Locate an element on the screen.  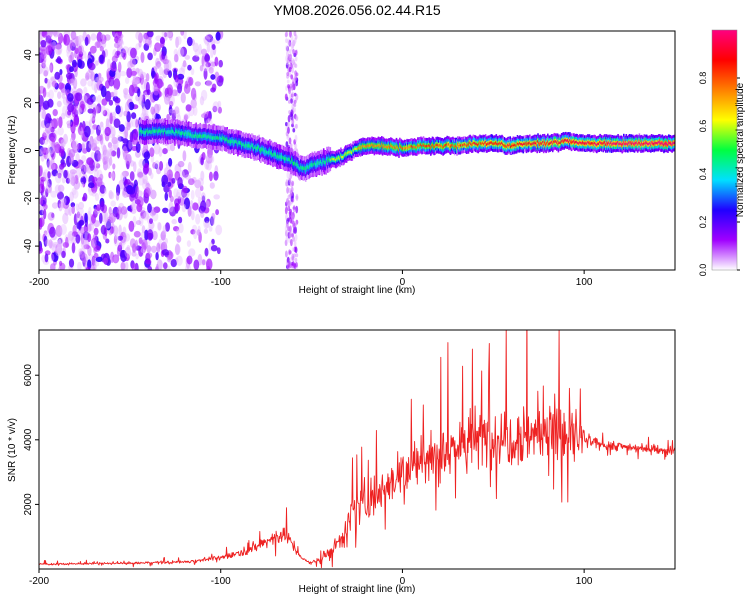
spectrogram-x-label: Height of straight line (km) is located at coordinates (357, 290).